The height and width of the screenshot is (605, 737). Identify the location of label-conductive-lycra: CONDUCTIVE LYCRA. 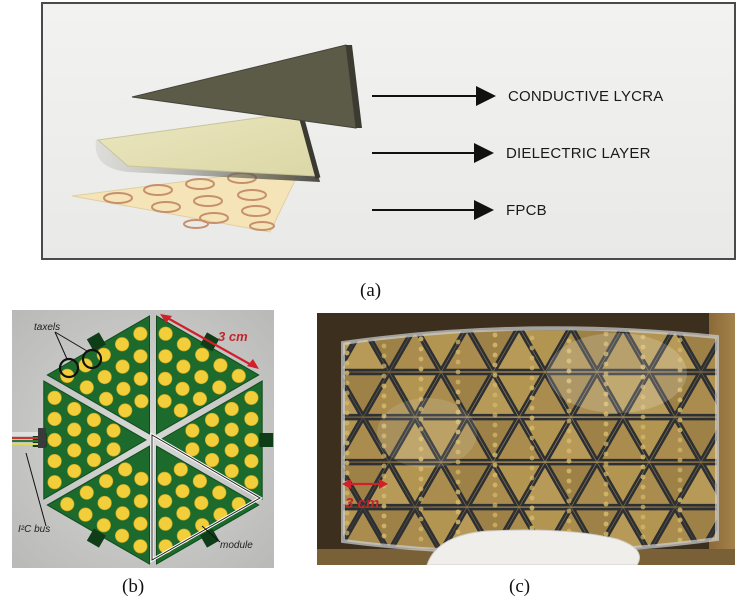
(585, 96).